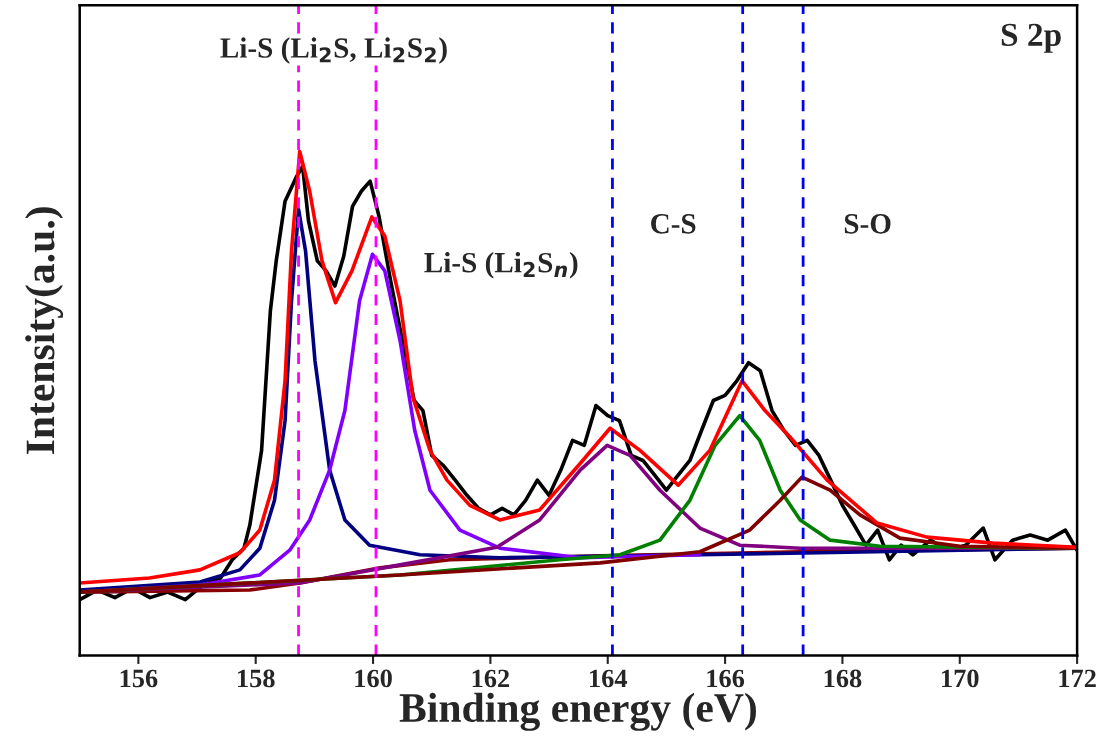 The width and height of the screenshot is (1107, 745). Describe the element at coordinates (843, 678) in the screenshot. I see `x-tick-label: 168` at that location.